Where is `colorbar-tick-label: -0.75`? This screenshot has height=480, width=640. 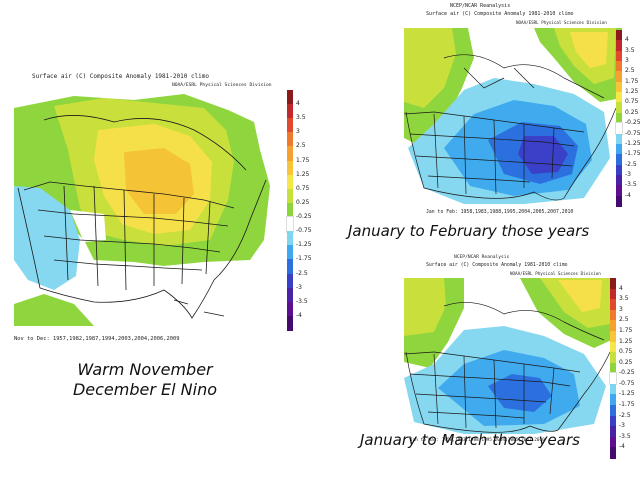 colorbar-tick-label: -0.75 is located at coordinates (304, 231).